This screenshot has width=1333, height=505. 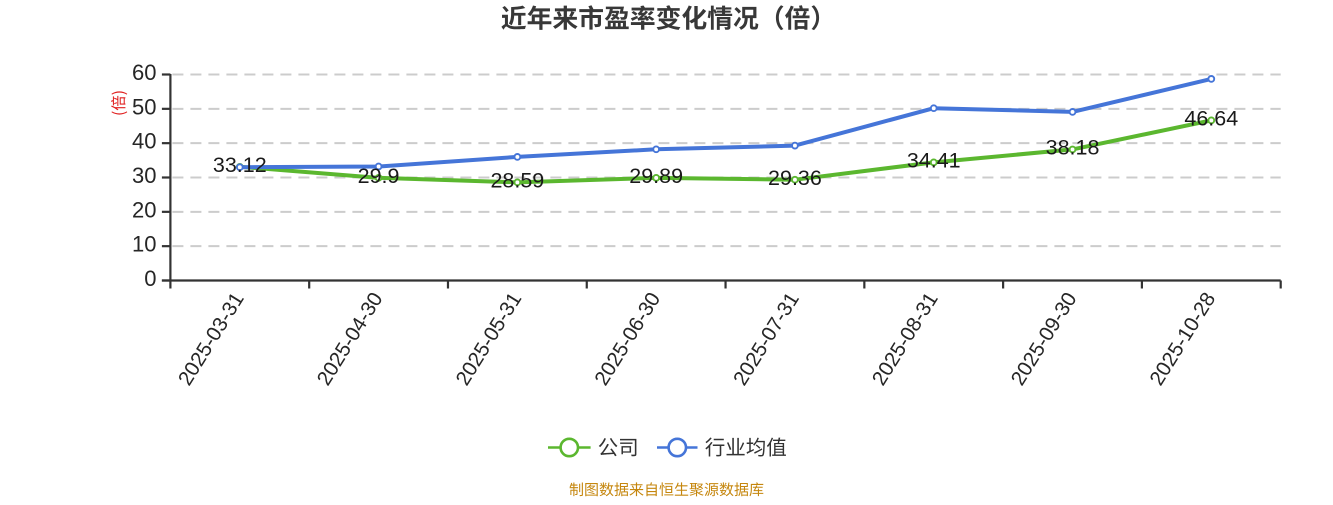 What do you see at coordinates (144, 175) in the screenshot?
I see `svg-text: 30` at bounding box center [144, 175].